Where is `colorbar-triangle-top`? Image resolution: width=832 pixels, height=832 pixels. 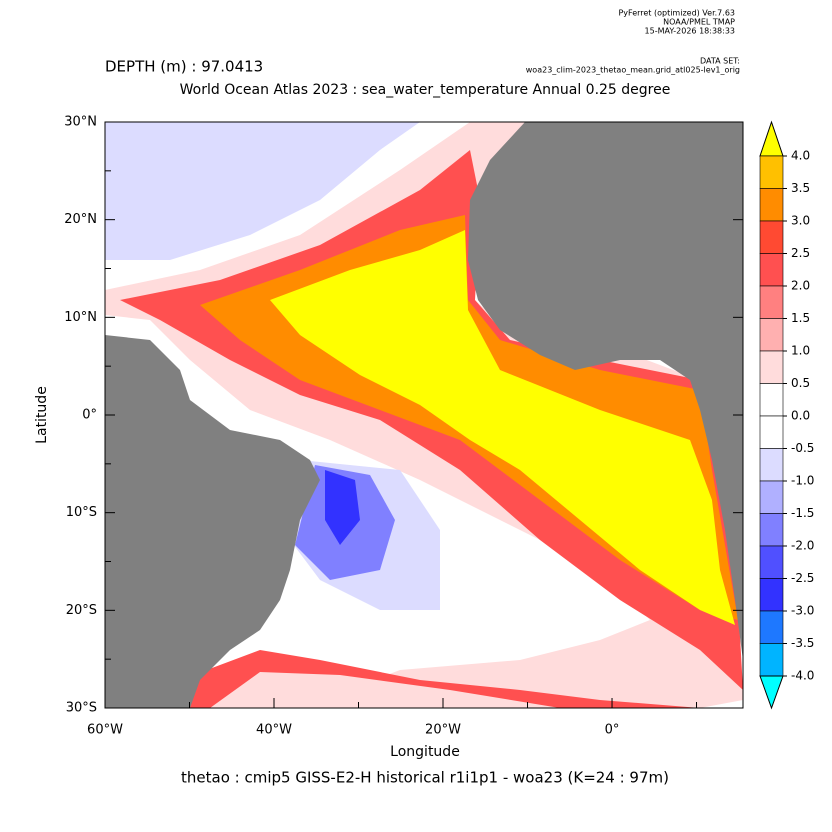 colorbar-triangle-top is located at coordinates (771, 138).